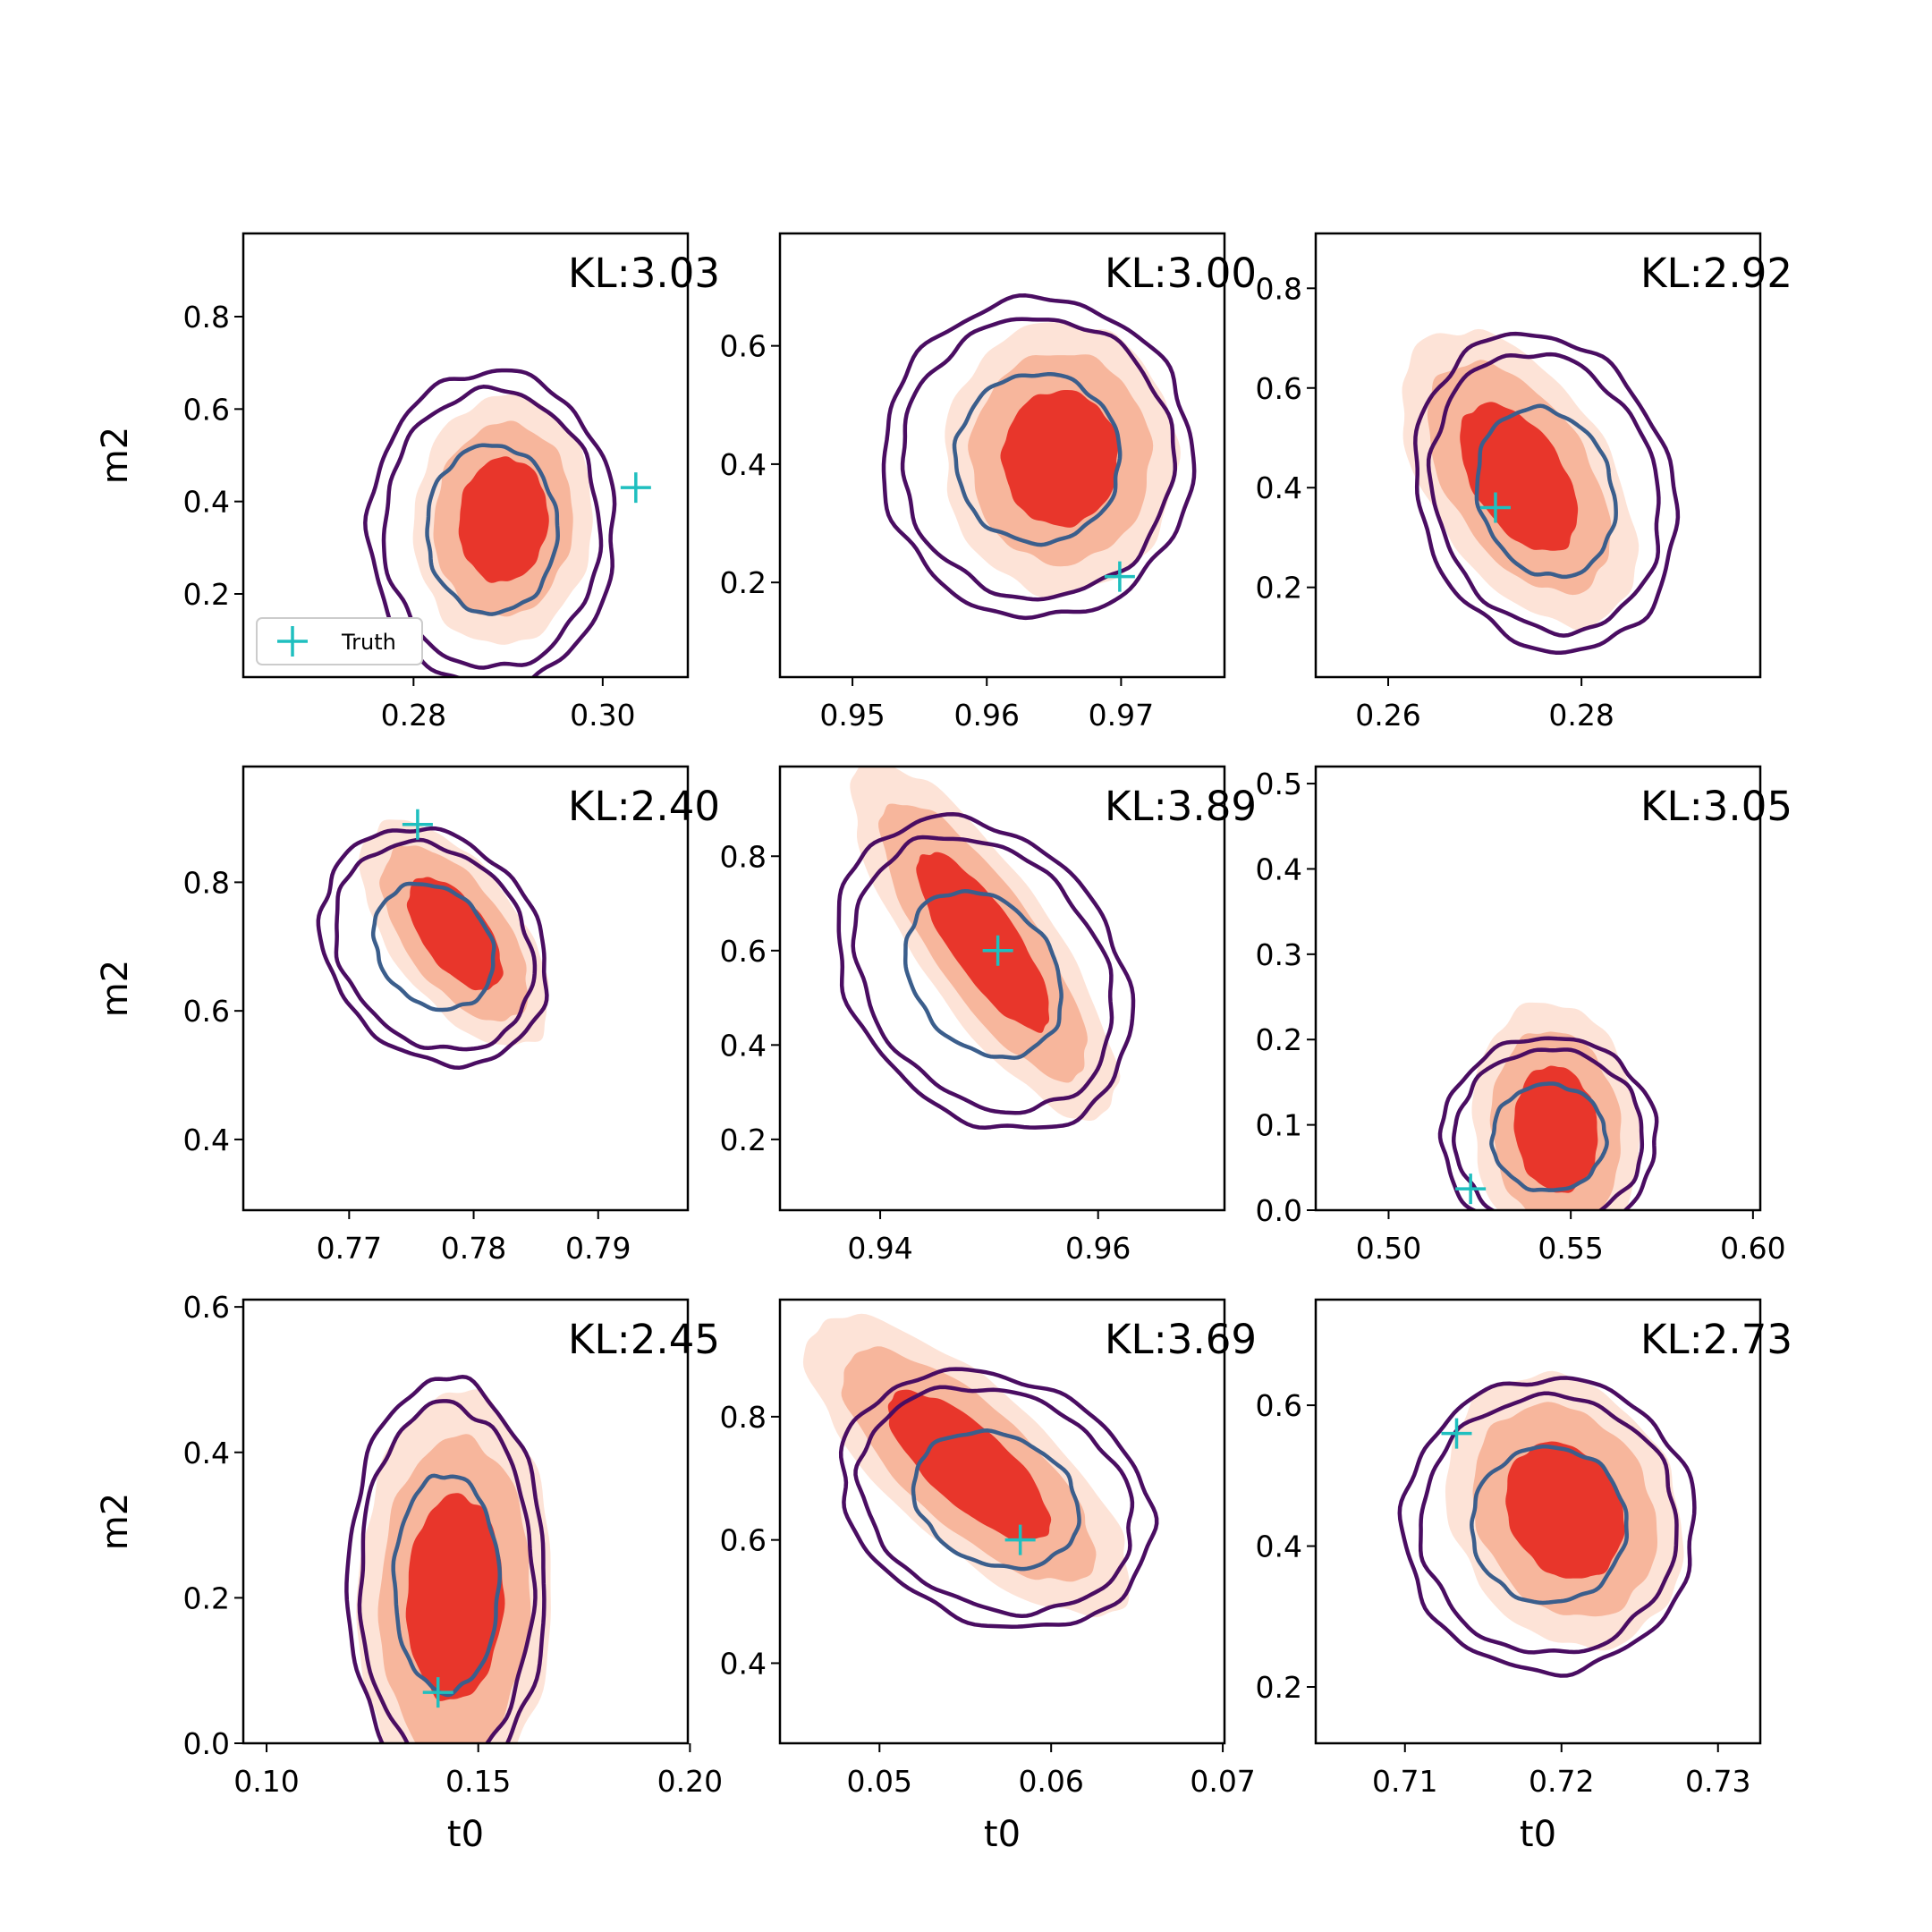 The width and height of the screenshot is (1932, 1932). What do you see at coordinates (339, 641) in the screenshot?
I see `legend-box` at bounding box center [339, 641].